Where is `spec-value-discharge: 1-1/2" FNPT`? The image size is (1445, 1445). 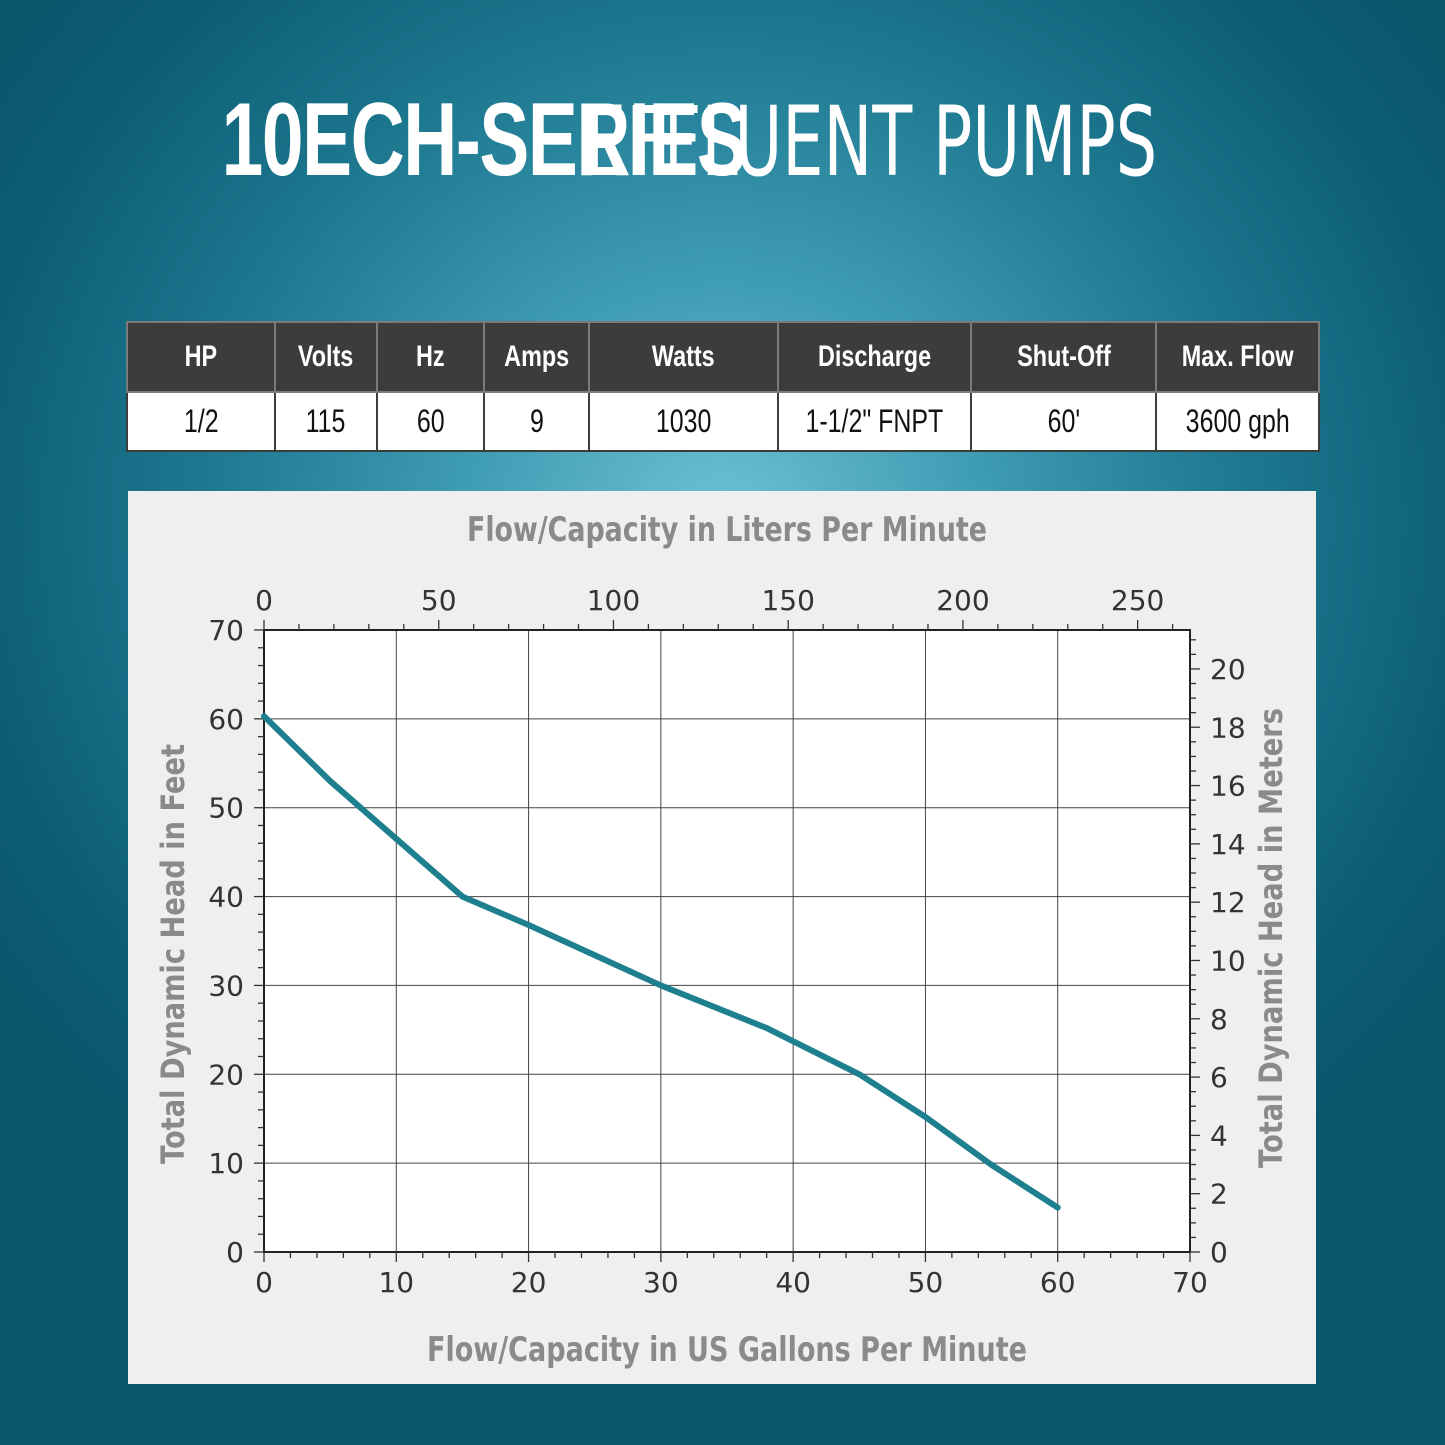 spec-value-discharge: 1-1/2" FNPT is located at coordinates (874, 421).